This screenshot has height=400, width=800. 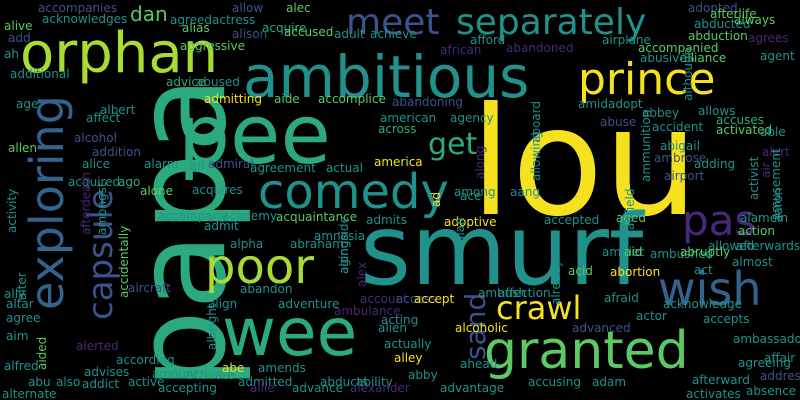 I want to click on word: ali, so click(x=197, y=166).